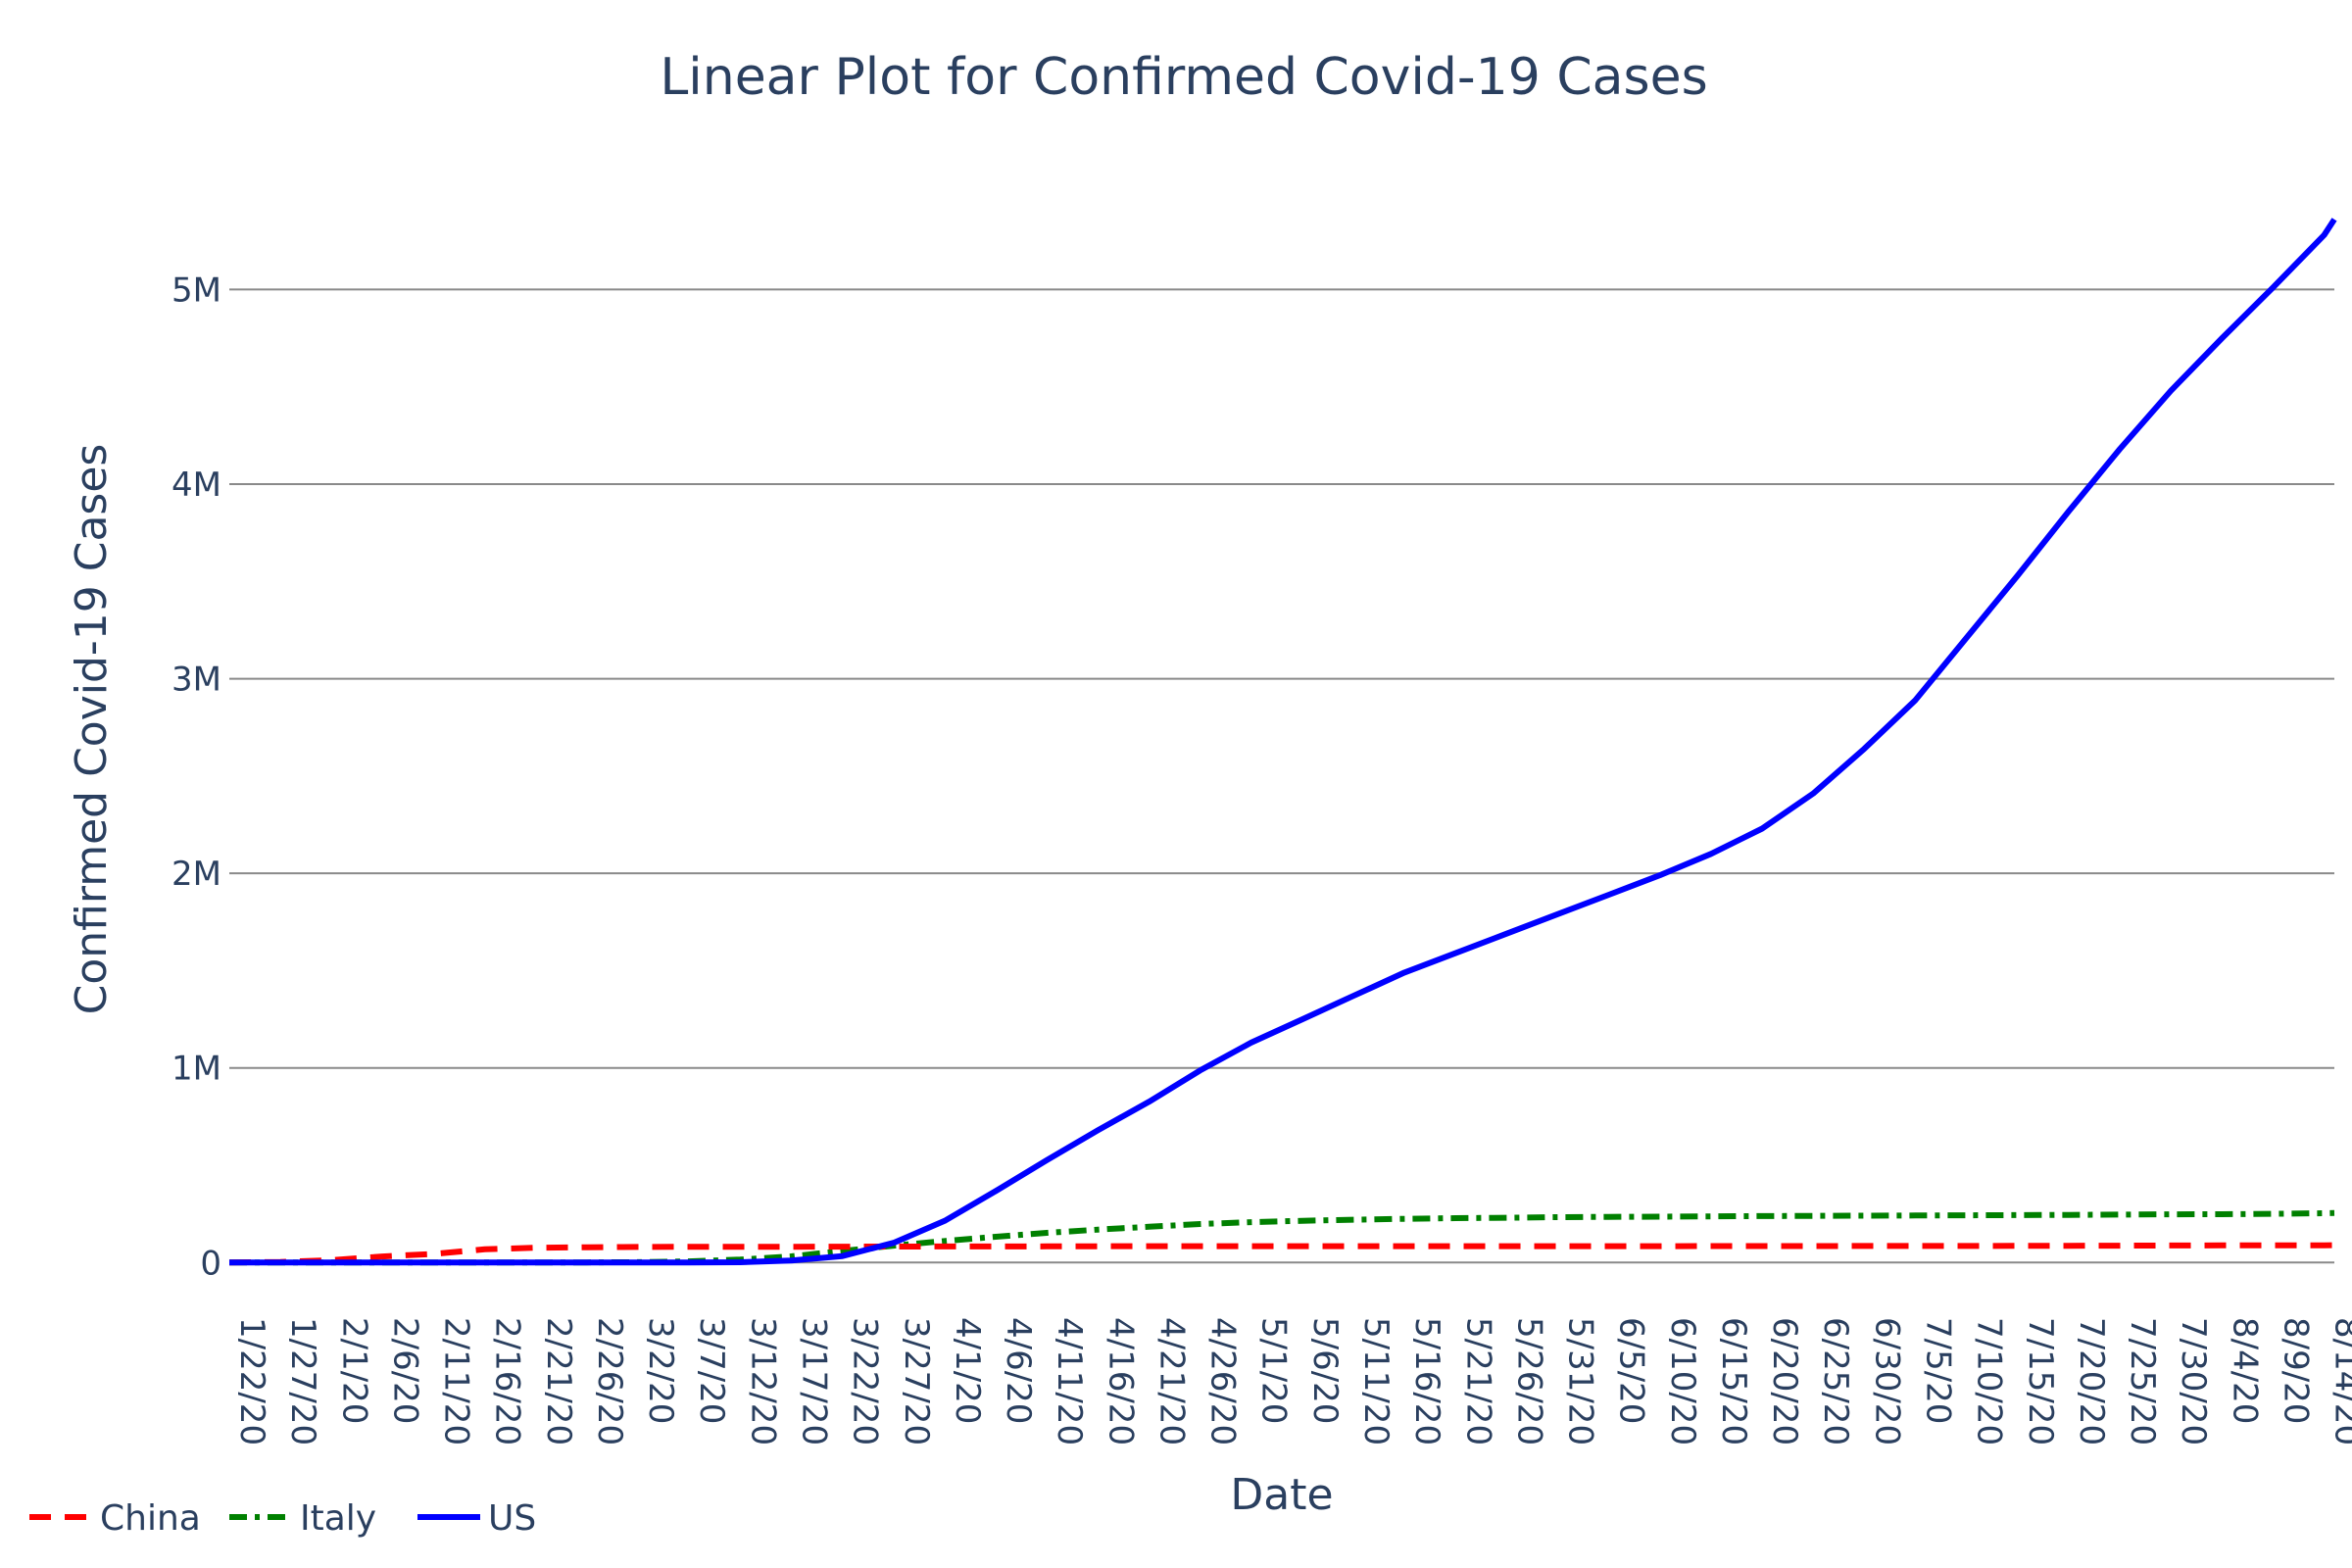 The width and height of the screenshot is (2352, 1568). I want to click on x-tick-label: 3/2/20, so click(660, 1370).